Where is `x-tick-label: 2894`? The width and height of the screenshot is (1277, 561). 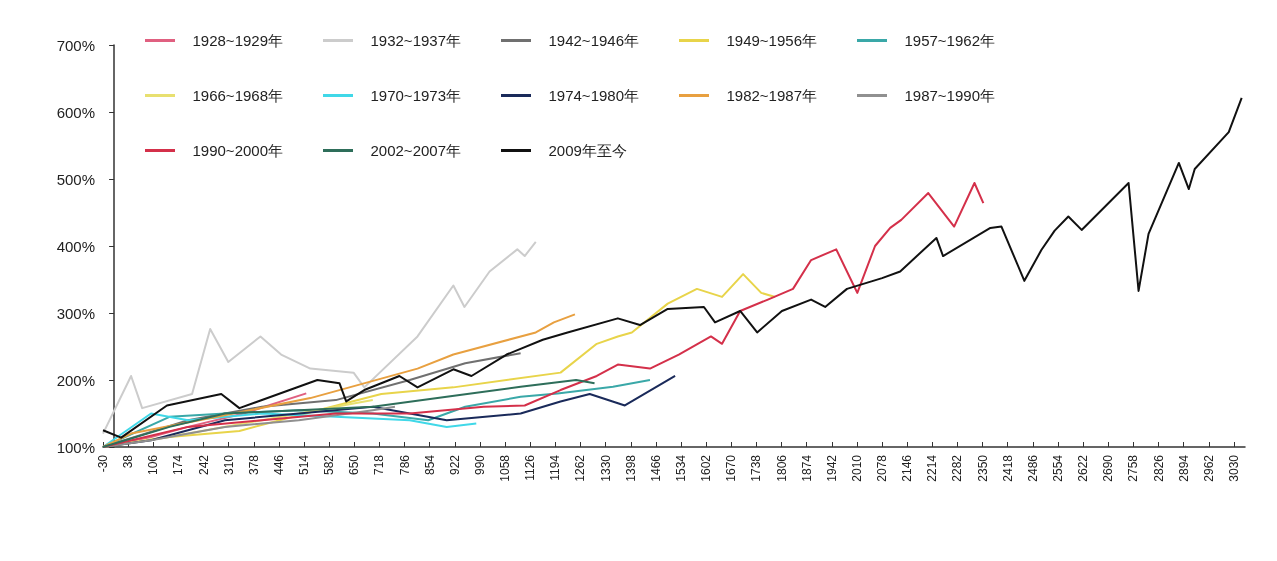
x-tick-label: 2894 is located at coordinates (1183, 468).